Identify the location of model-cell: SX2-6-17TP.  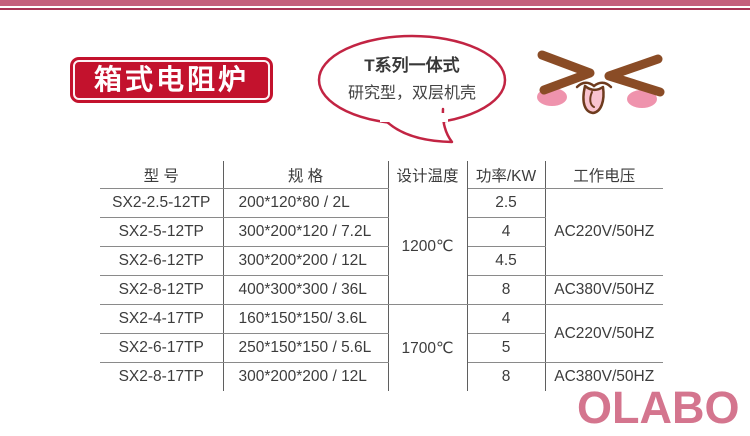
(162, 348).